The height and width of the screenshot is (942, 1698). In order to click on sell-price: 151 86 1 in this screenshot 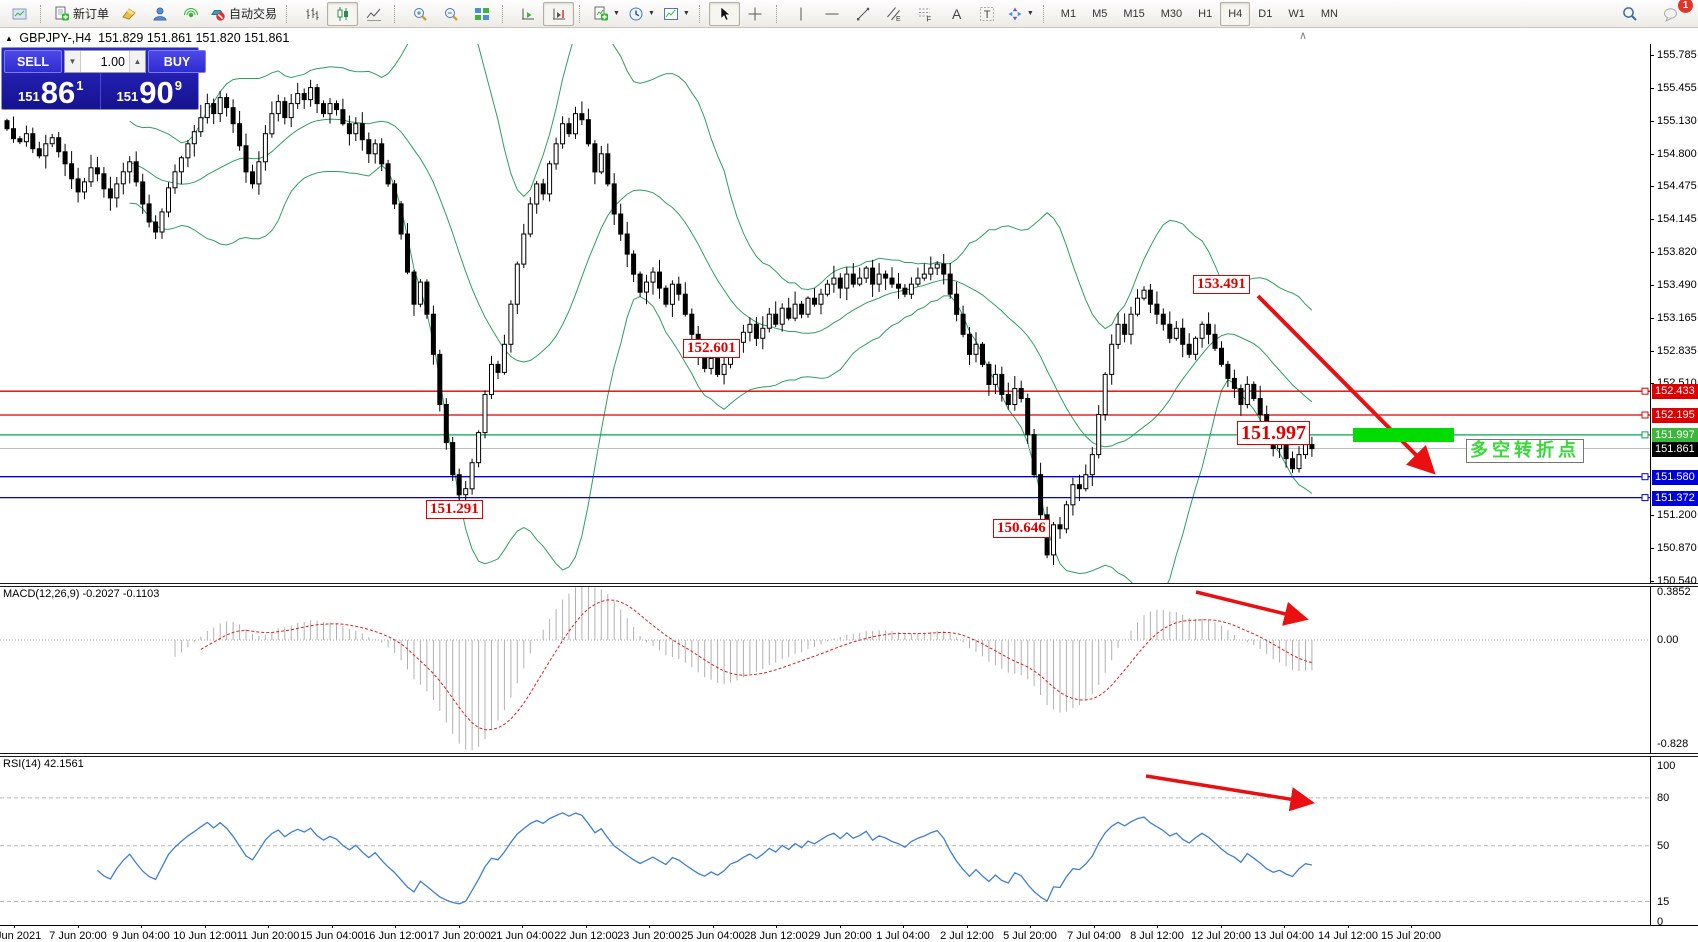, I will do `click(51, 91)`.